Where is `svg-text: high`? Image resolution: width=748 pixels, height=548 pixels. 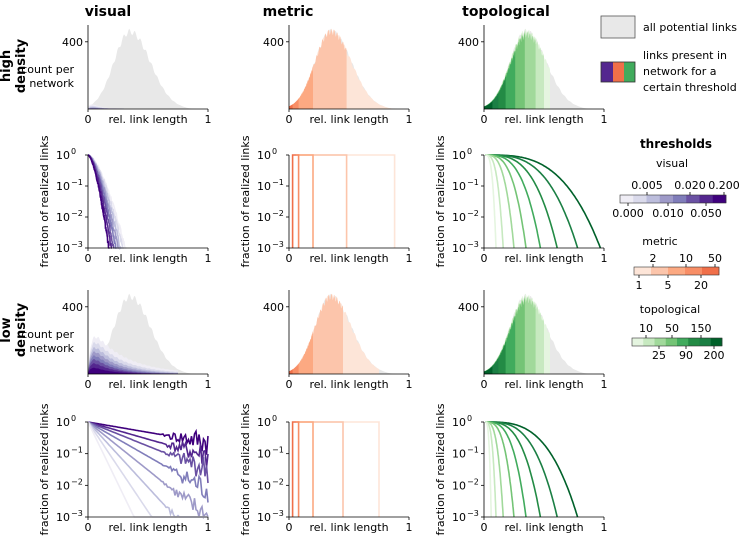 svg-text: high is located at coordinates (7, 66).